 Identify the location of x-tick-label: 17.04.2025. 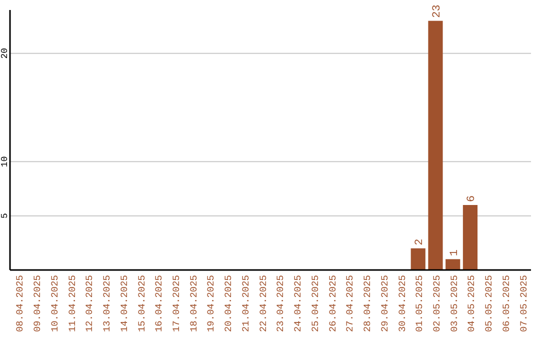
(176, 303).